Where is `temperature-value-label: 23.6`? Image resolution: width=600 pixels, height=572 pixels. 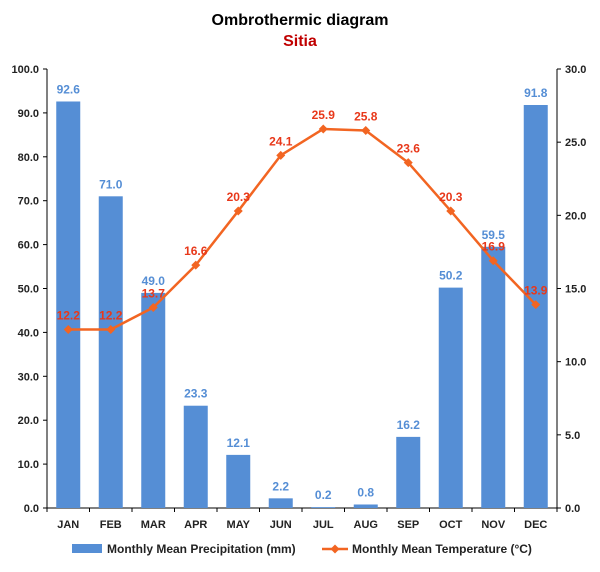 temperature-value-label: 23.6 is located at coordinates (409, 149).